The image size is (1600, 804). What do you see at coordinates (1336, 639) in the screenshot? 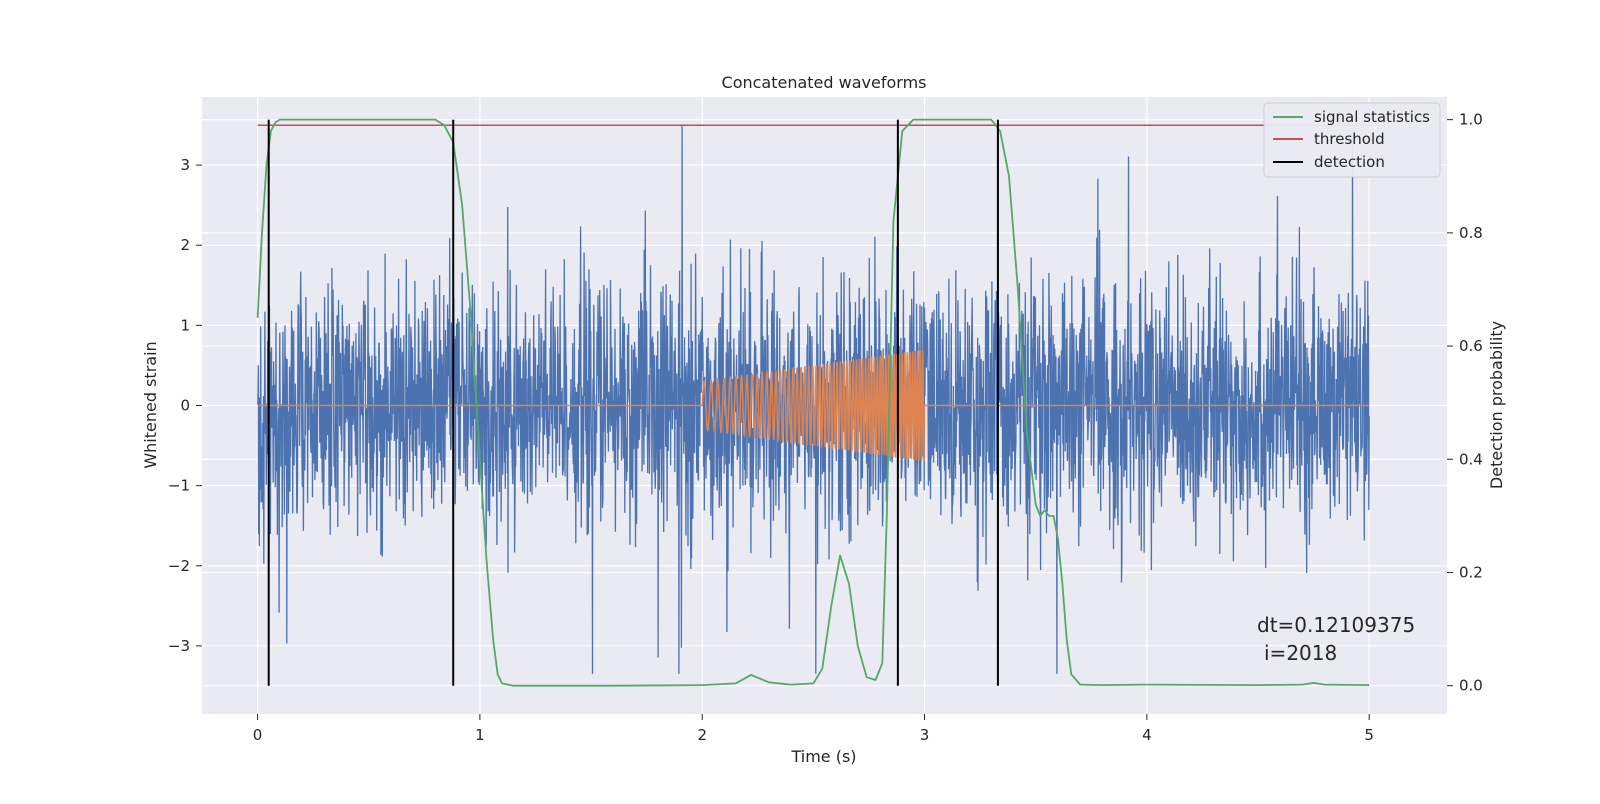
I see `annotation: dt=0.12109375 i=2018` at bounding box center [1336, 639].